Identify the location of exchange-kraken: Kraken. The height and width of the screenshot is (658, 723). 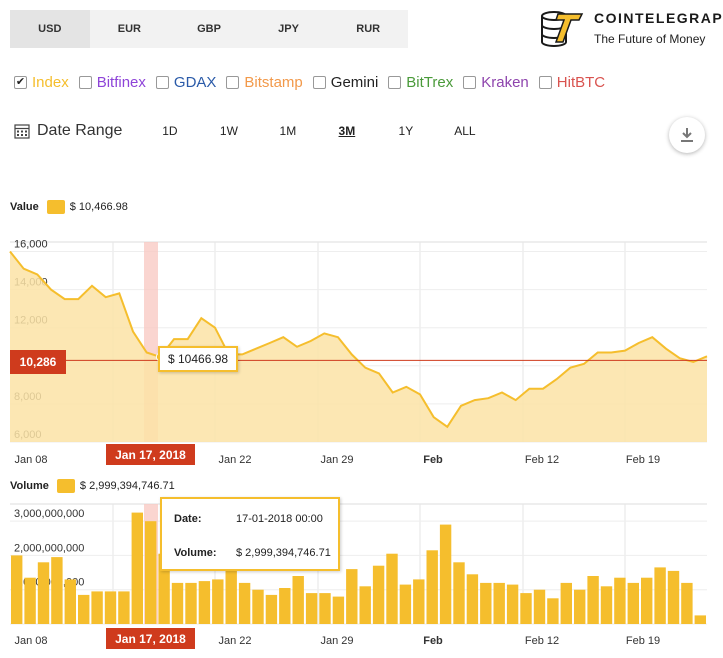
(496, 82).